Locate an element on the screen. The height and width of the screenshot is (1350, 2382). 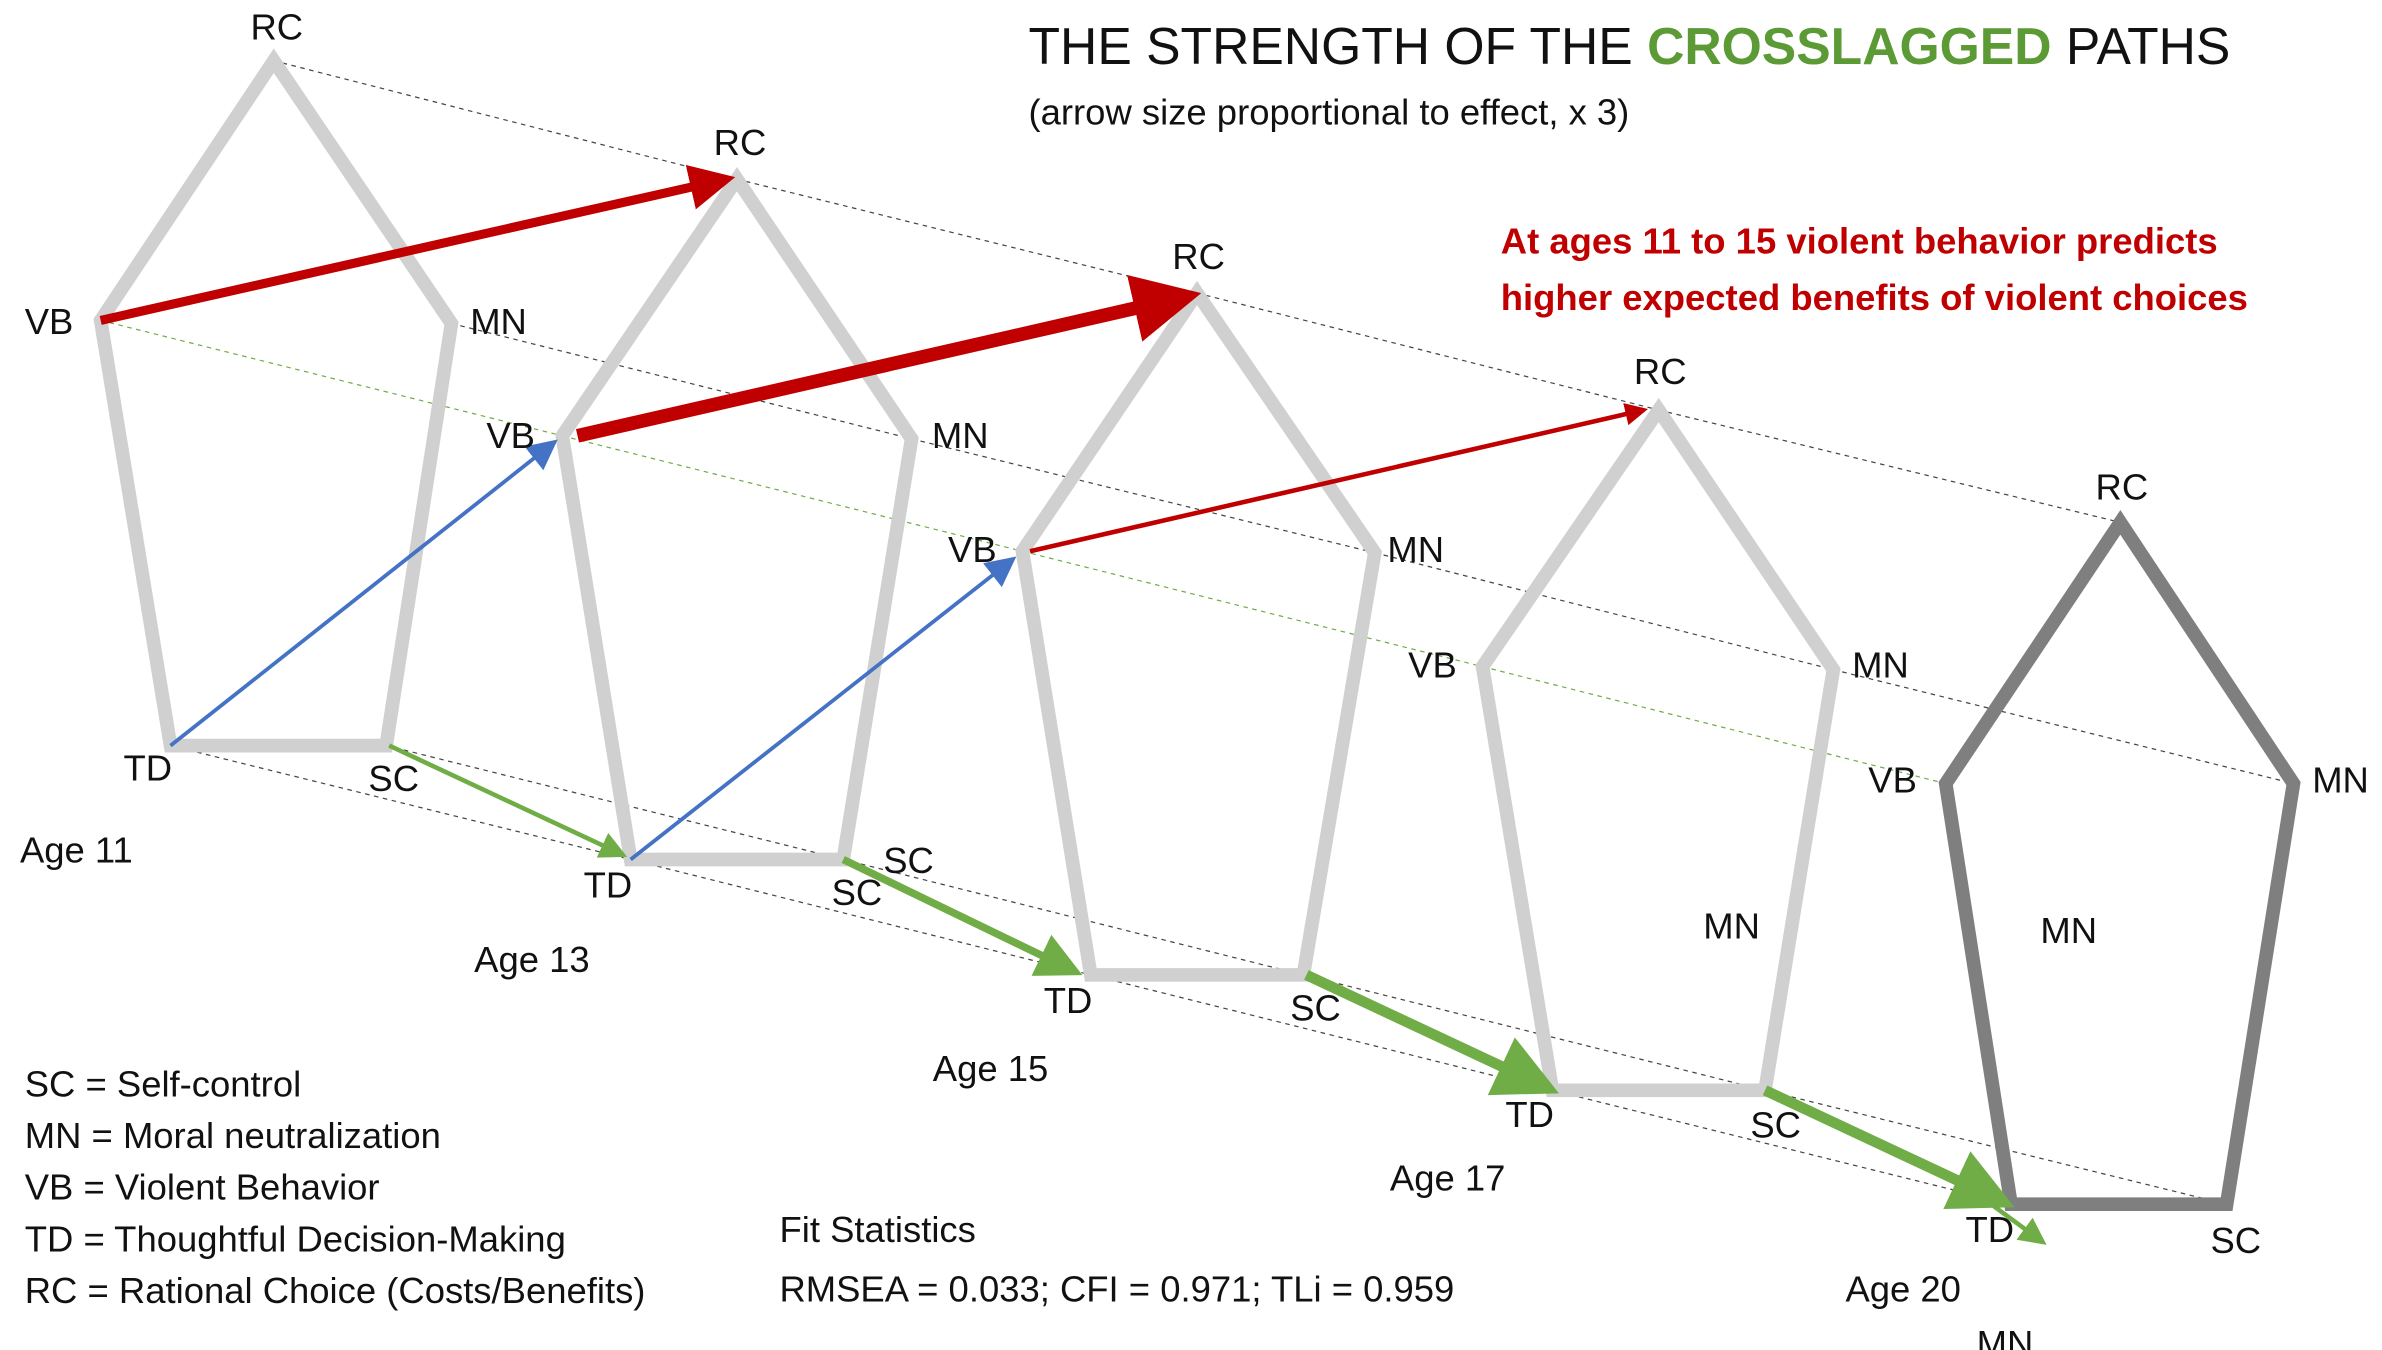
fit-title: Fit Statistics is located at coordinates (877, 1229).